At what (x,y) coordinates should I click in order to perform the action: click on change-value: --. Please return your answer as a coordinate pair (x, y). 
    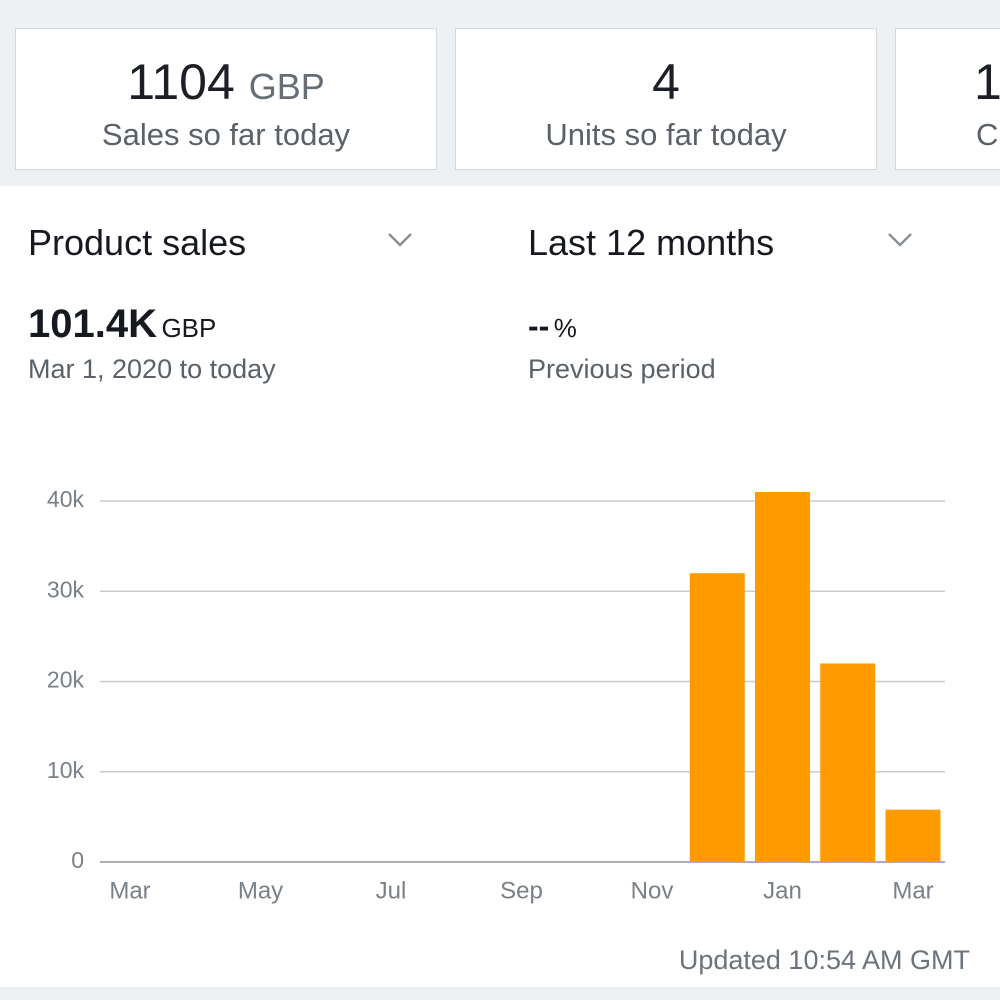
    Looking at the image, I should click on (539, 326).